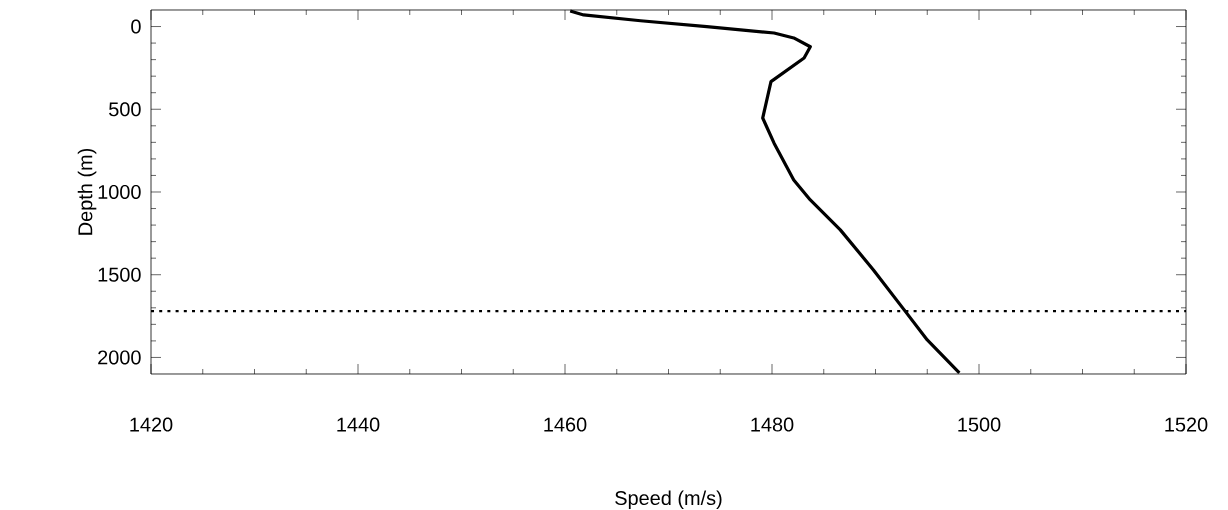 The width and height of the screenshot is (1228, 510). I want to click on x-tick-label: 1520, so click(1186, 424).